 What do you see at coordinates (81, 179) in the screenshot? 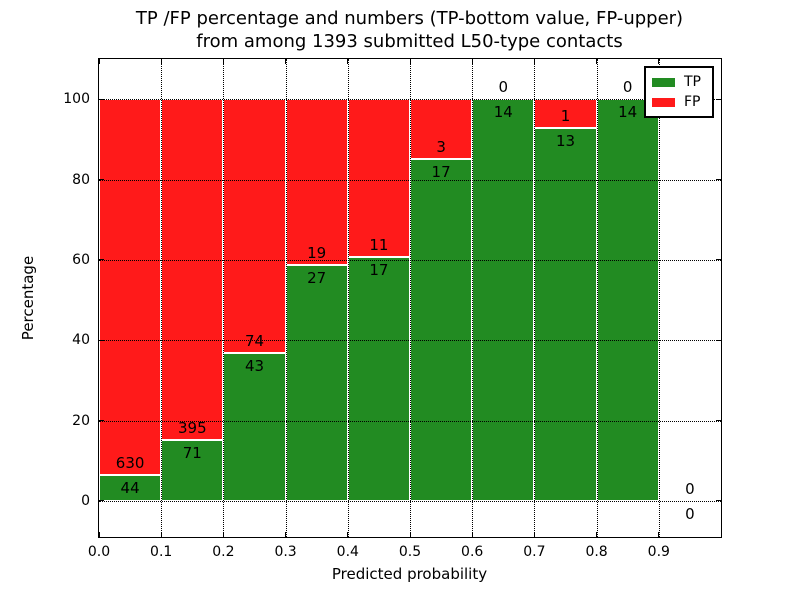
I see `y-tick-label: 80` at bounding box center [81, 179].